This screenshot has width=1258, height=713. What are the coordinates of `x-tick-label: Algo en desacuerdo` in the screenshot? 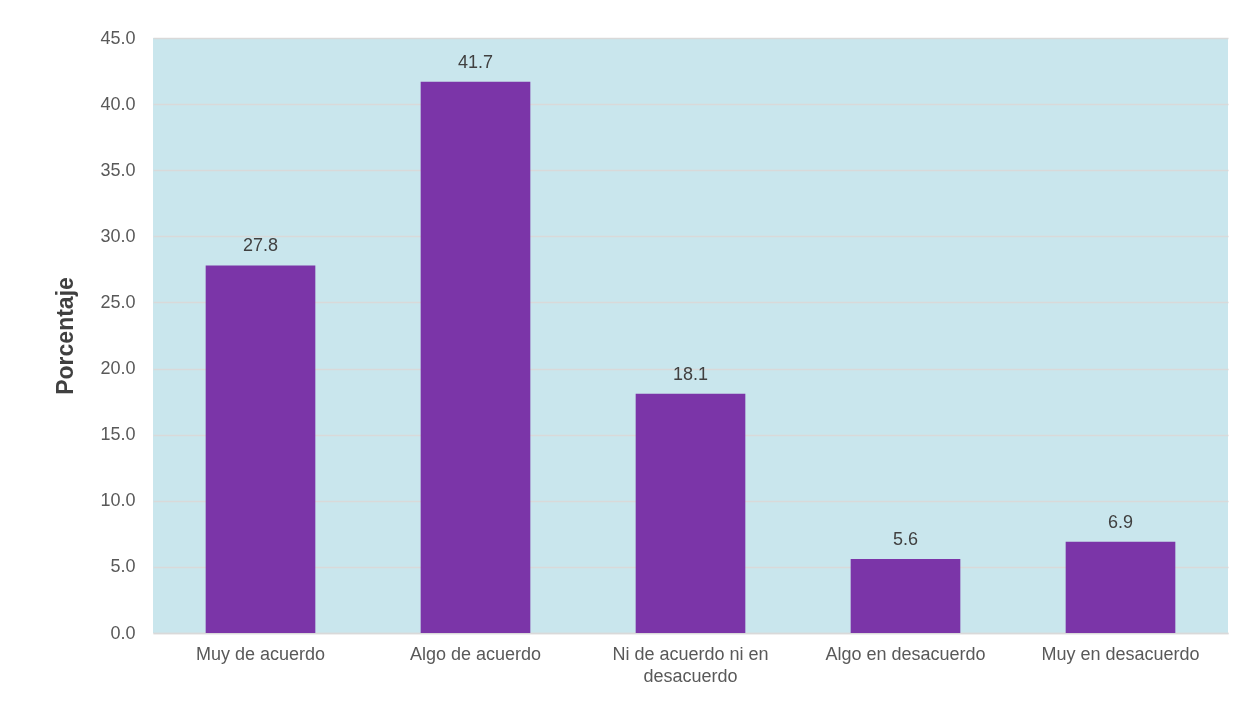 It's located at (905, 653).